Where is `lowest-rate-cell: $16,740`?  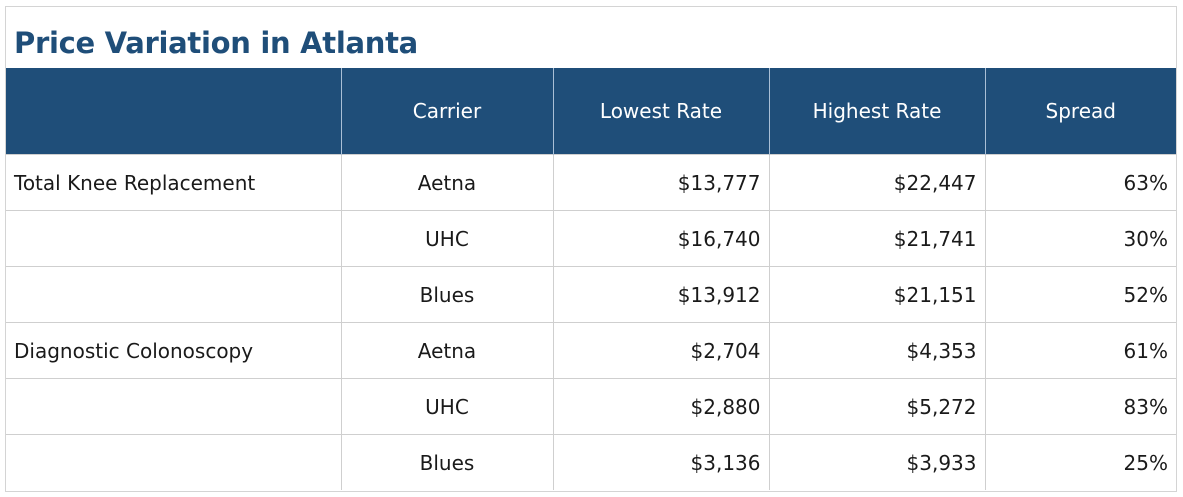 lowest-rate-cell: $16,740 is located at coordinates (661, 238).